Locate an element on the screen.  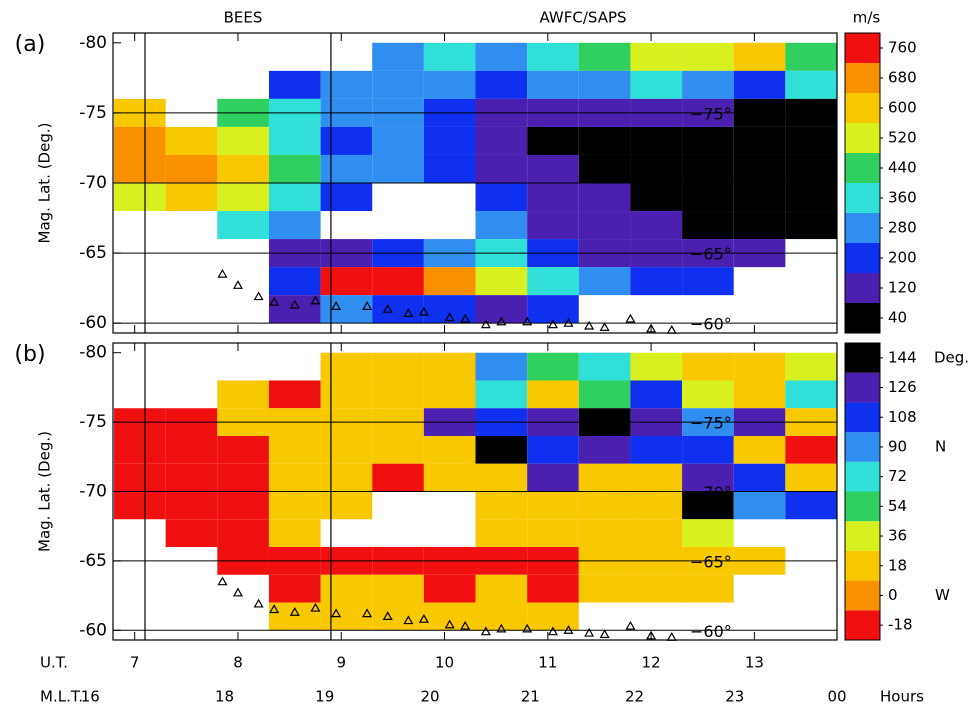
colorbar-tick-label: -18 is located at coordinates (900, 625).